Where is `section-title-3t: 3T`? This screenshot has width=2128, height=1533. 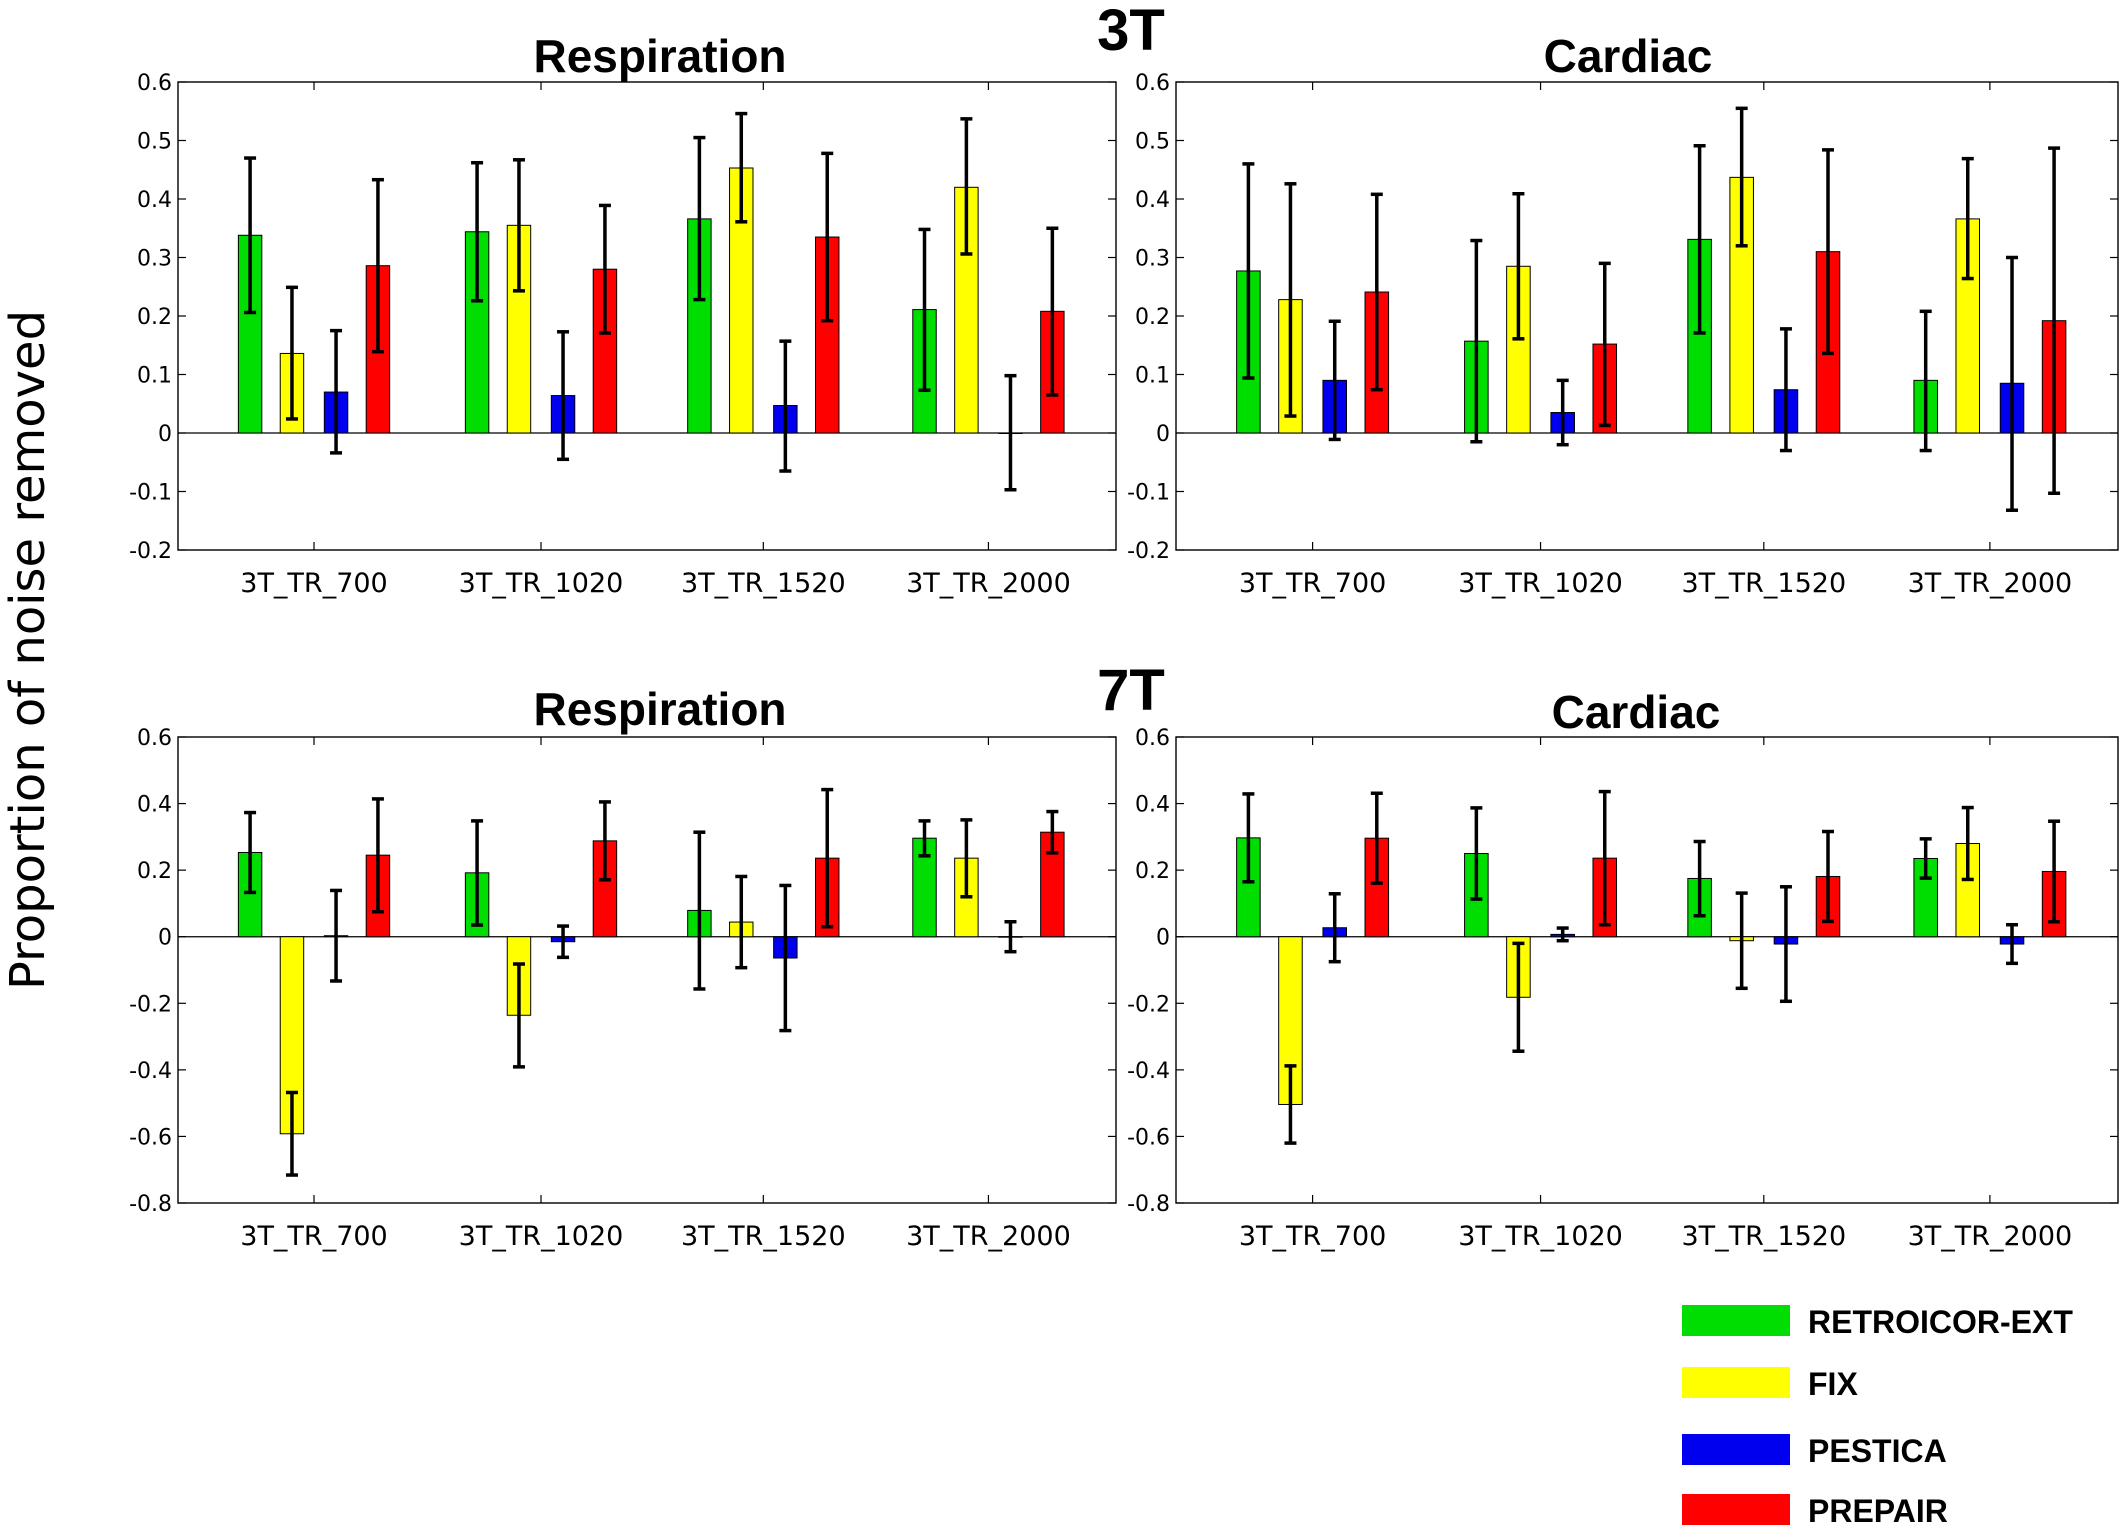
section-title-3t: 3T is located at coordinates (1131, 31).